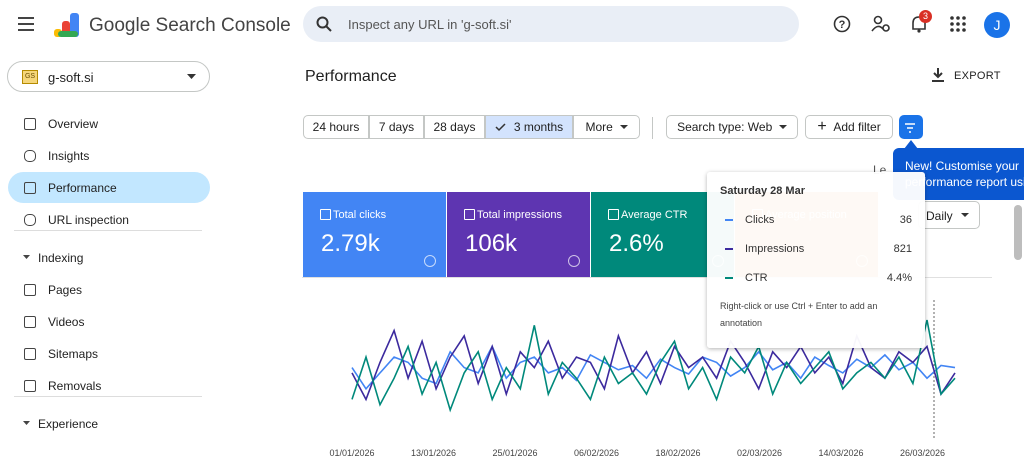 This screenshot has height=464, width=1024. What do you see at coordinates (190, 25) in the screenshot?
I see `product-name: Google Search Console` at bounding box center [190, 25].